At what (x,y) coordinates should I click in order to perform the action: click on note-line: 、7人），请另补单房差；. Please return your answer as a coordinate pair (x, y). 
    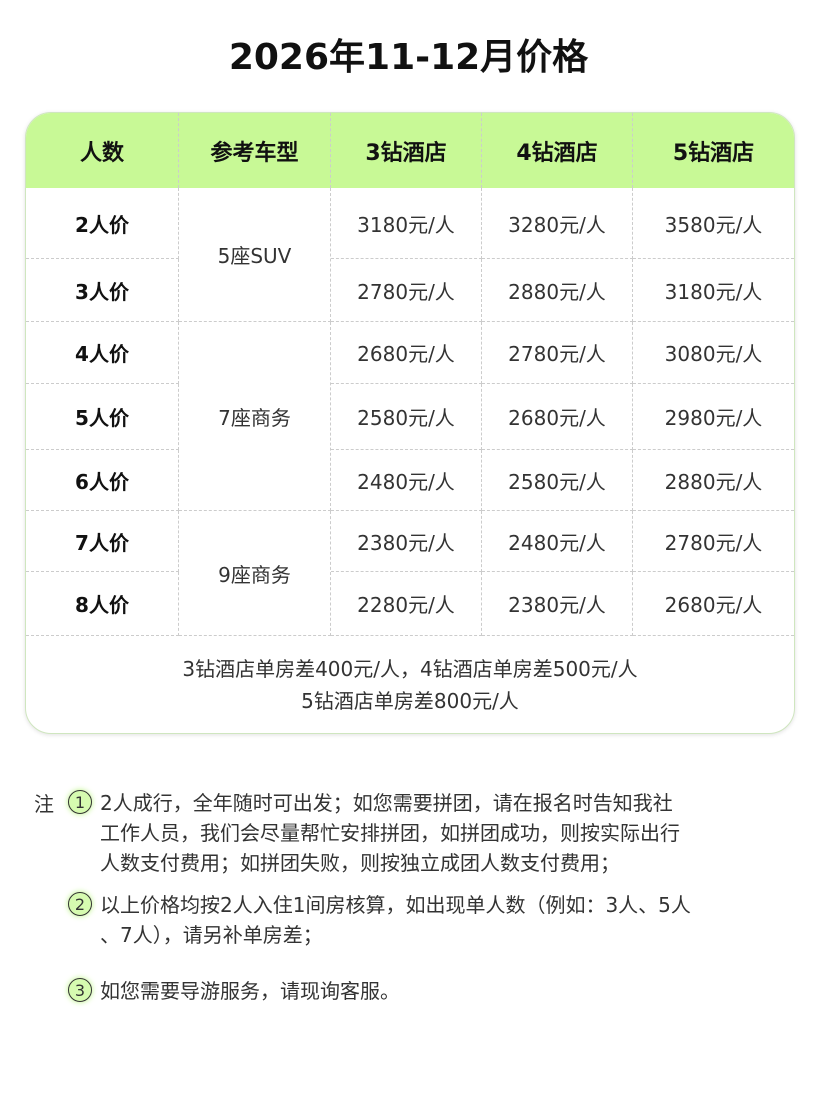
    Looking at the image, I should click on (211, 935).